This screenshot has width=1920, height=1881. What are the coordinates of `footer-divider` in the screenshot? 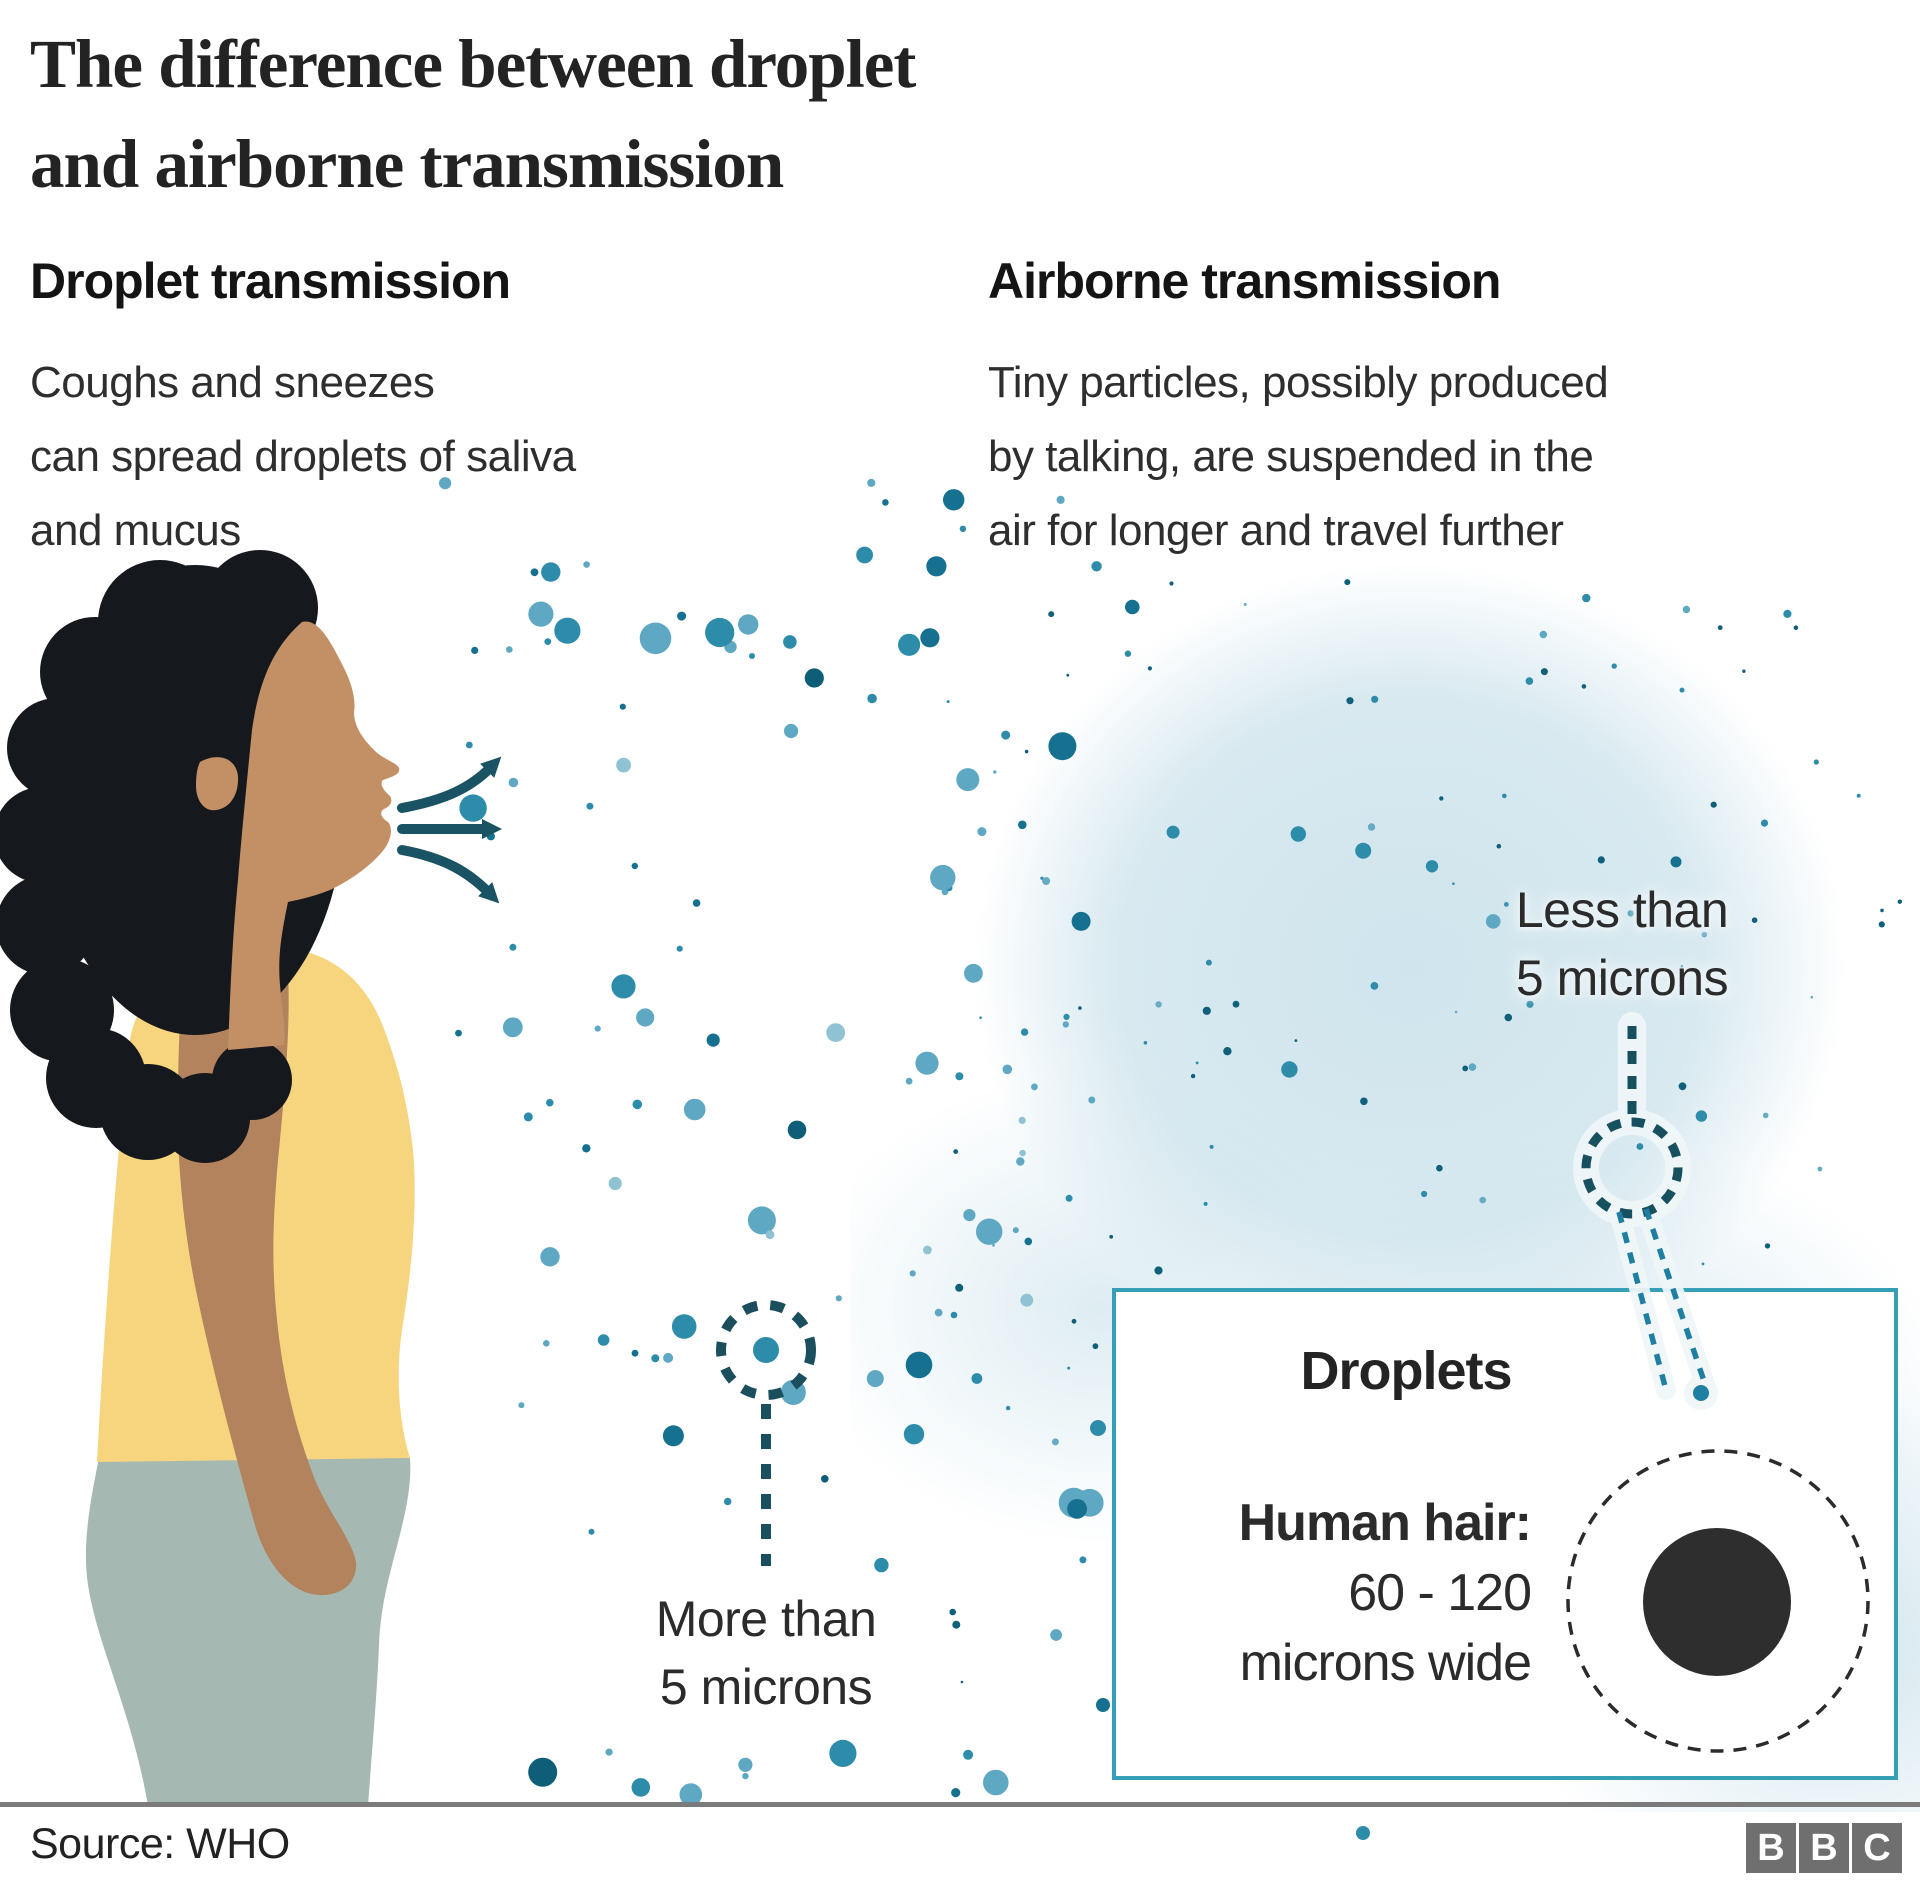 It's located at (960, 1804).